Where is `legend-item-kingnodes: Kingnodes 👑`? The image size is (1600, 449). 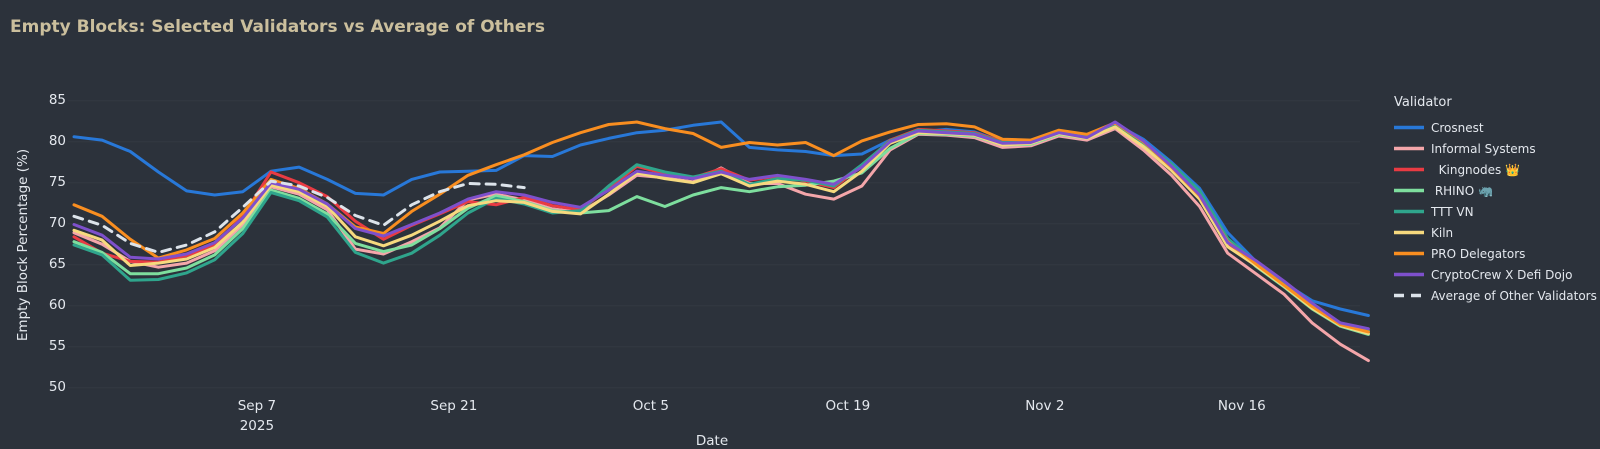
legend-item-kingnodes: Kingnodes 👑 is located at coordinates (1495, 169).